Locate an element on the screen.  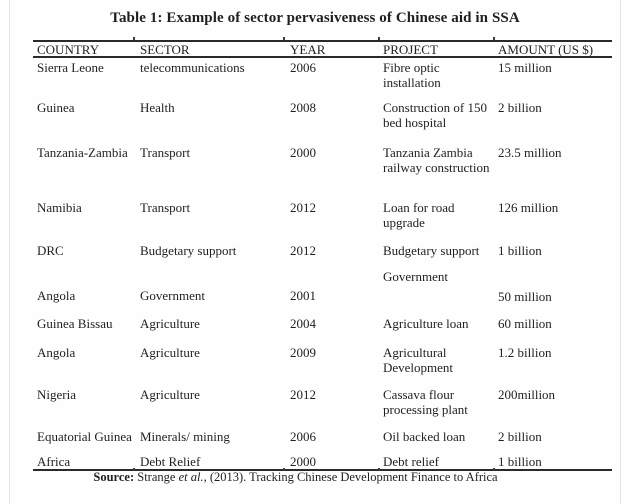
cell-country: Guinea is located at coordinates (56, 107).